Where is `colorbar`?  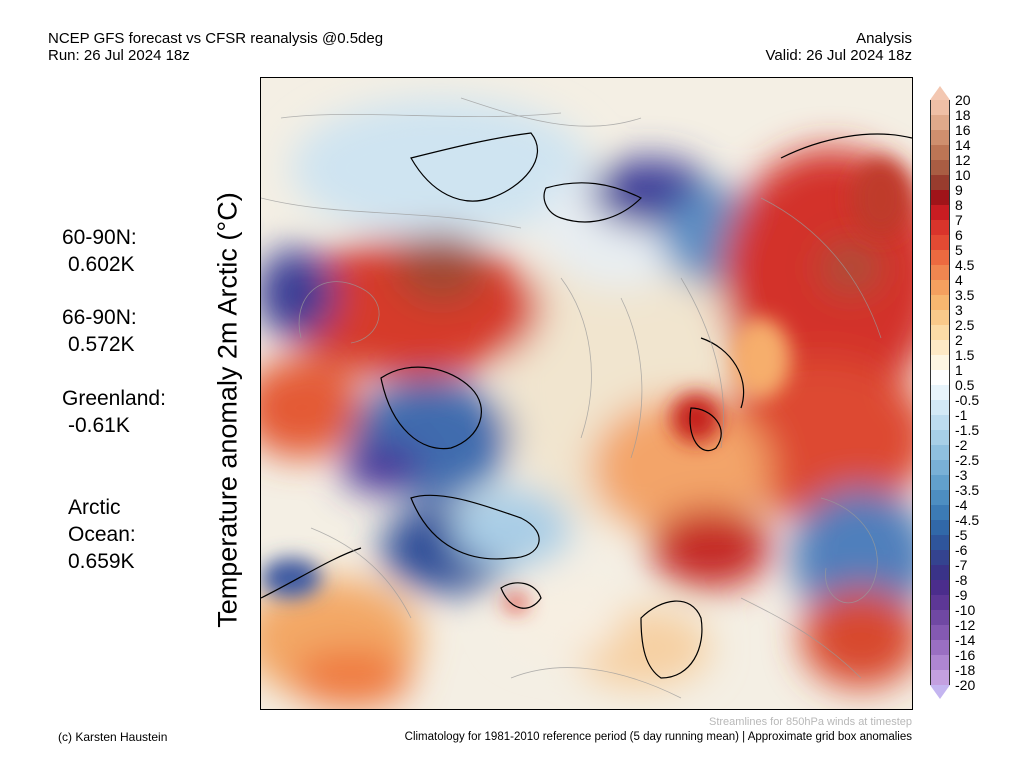 colorbar is located at coordinates (940, 392).